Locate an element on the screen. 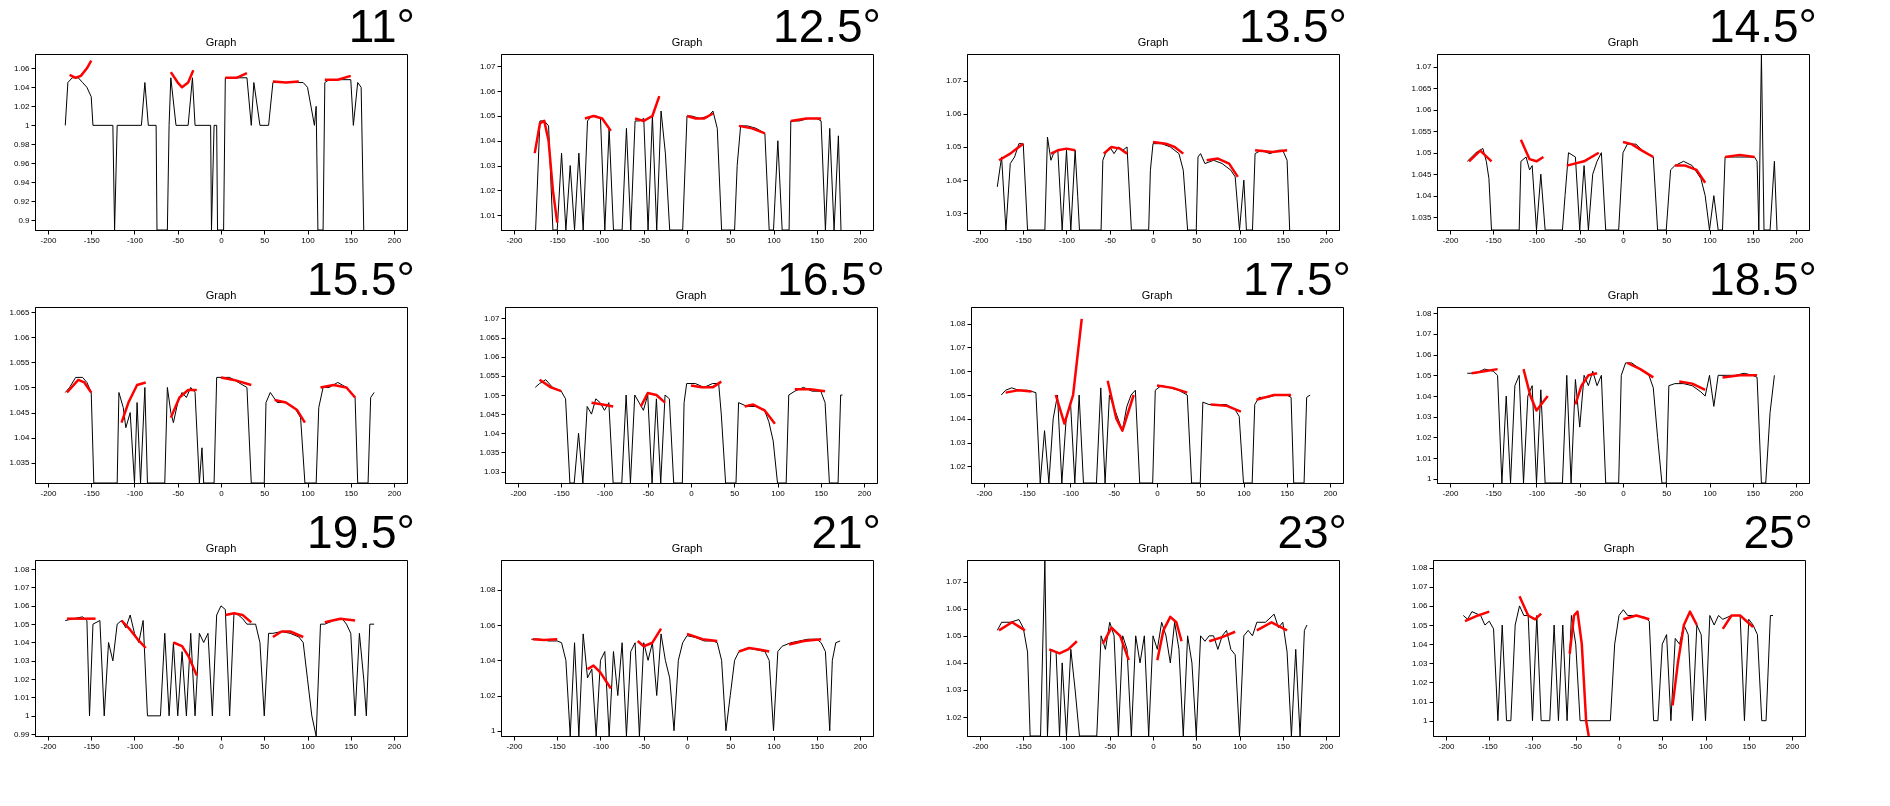 The image size is (1890, 806). text: 16.5° is located at coordinates (831, 279).